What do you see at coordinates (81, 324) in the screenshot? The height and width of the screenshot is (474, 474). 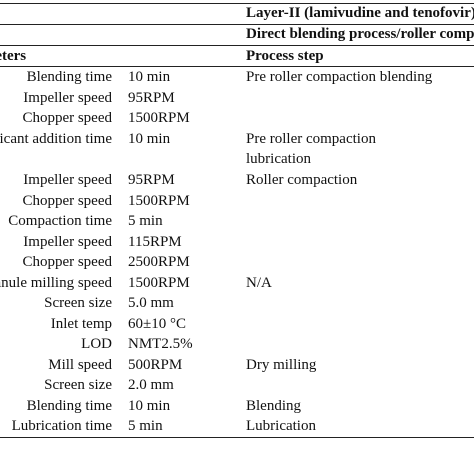 I see `parameter-cell: Inlet temp` at bounding box center [81, 324].